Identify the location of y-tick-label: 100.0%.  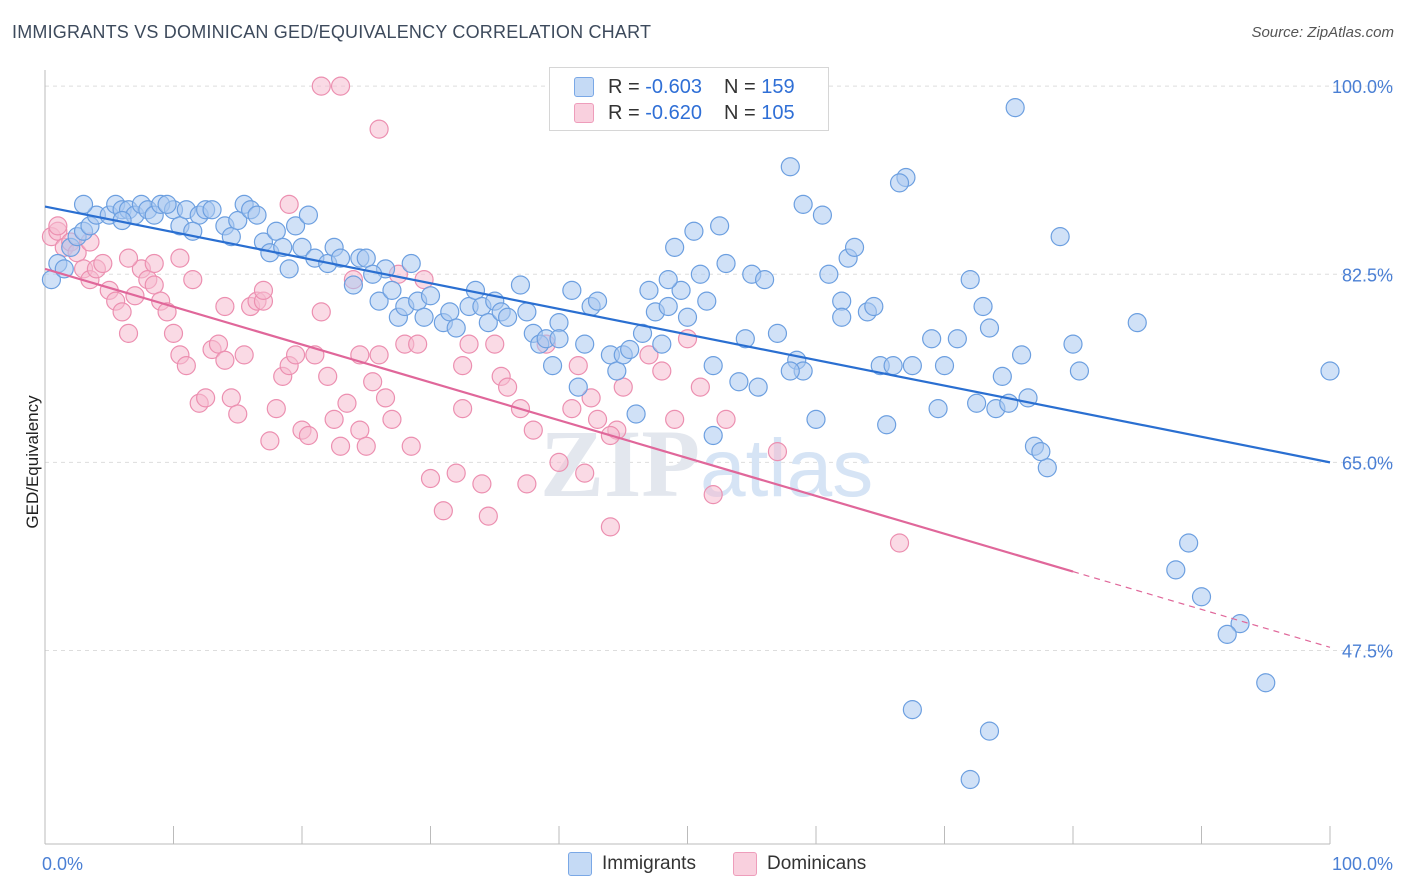
(1362, 87).